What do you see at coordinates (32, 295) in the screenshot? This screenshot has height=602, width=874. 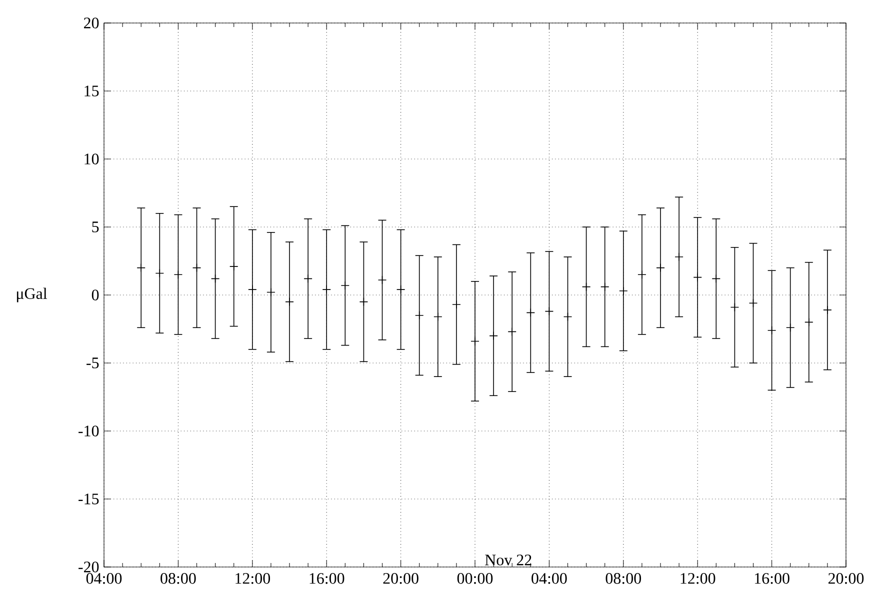 I see `y-axis-title: μGal` at bounding box center [32, 295].